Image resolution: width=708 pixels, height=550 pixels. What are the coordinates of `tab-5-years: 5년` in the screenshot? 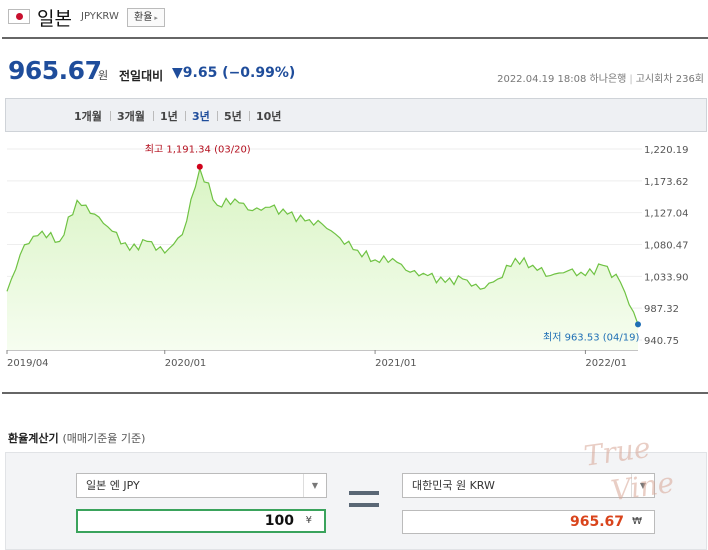 It's located at (233, 116).